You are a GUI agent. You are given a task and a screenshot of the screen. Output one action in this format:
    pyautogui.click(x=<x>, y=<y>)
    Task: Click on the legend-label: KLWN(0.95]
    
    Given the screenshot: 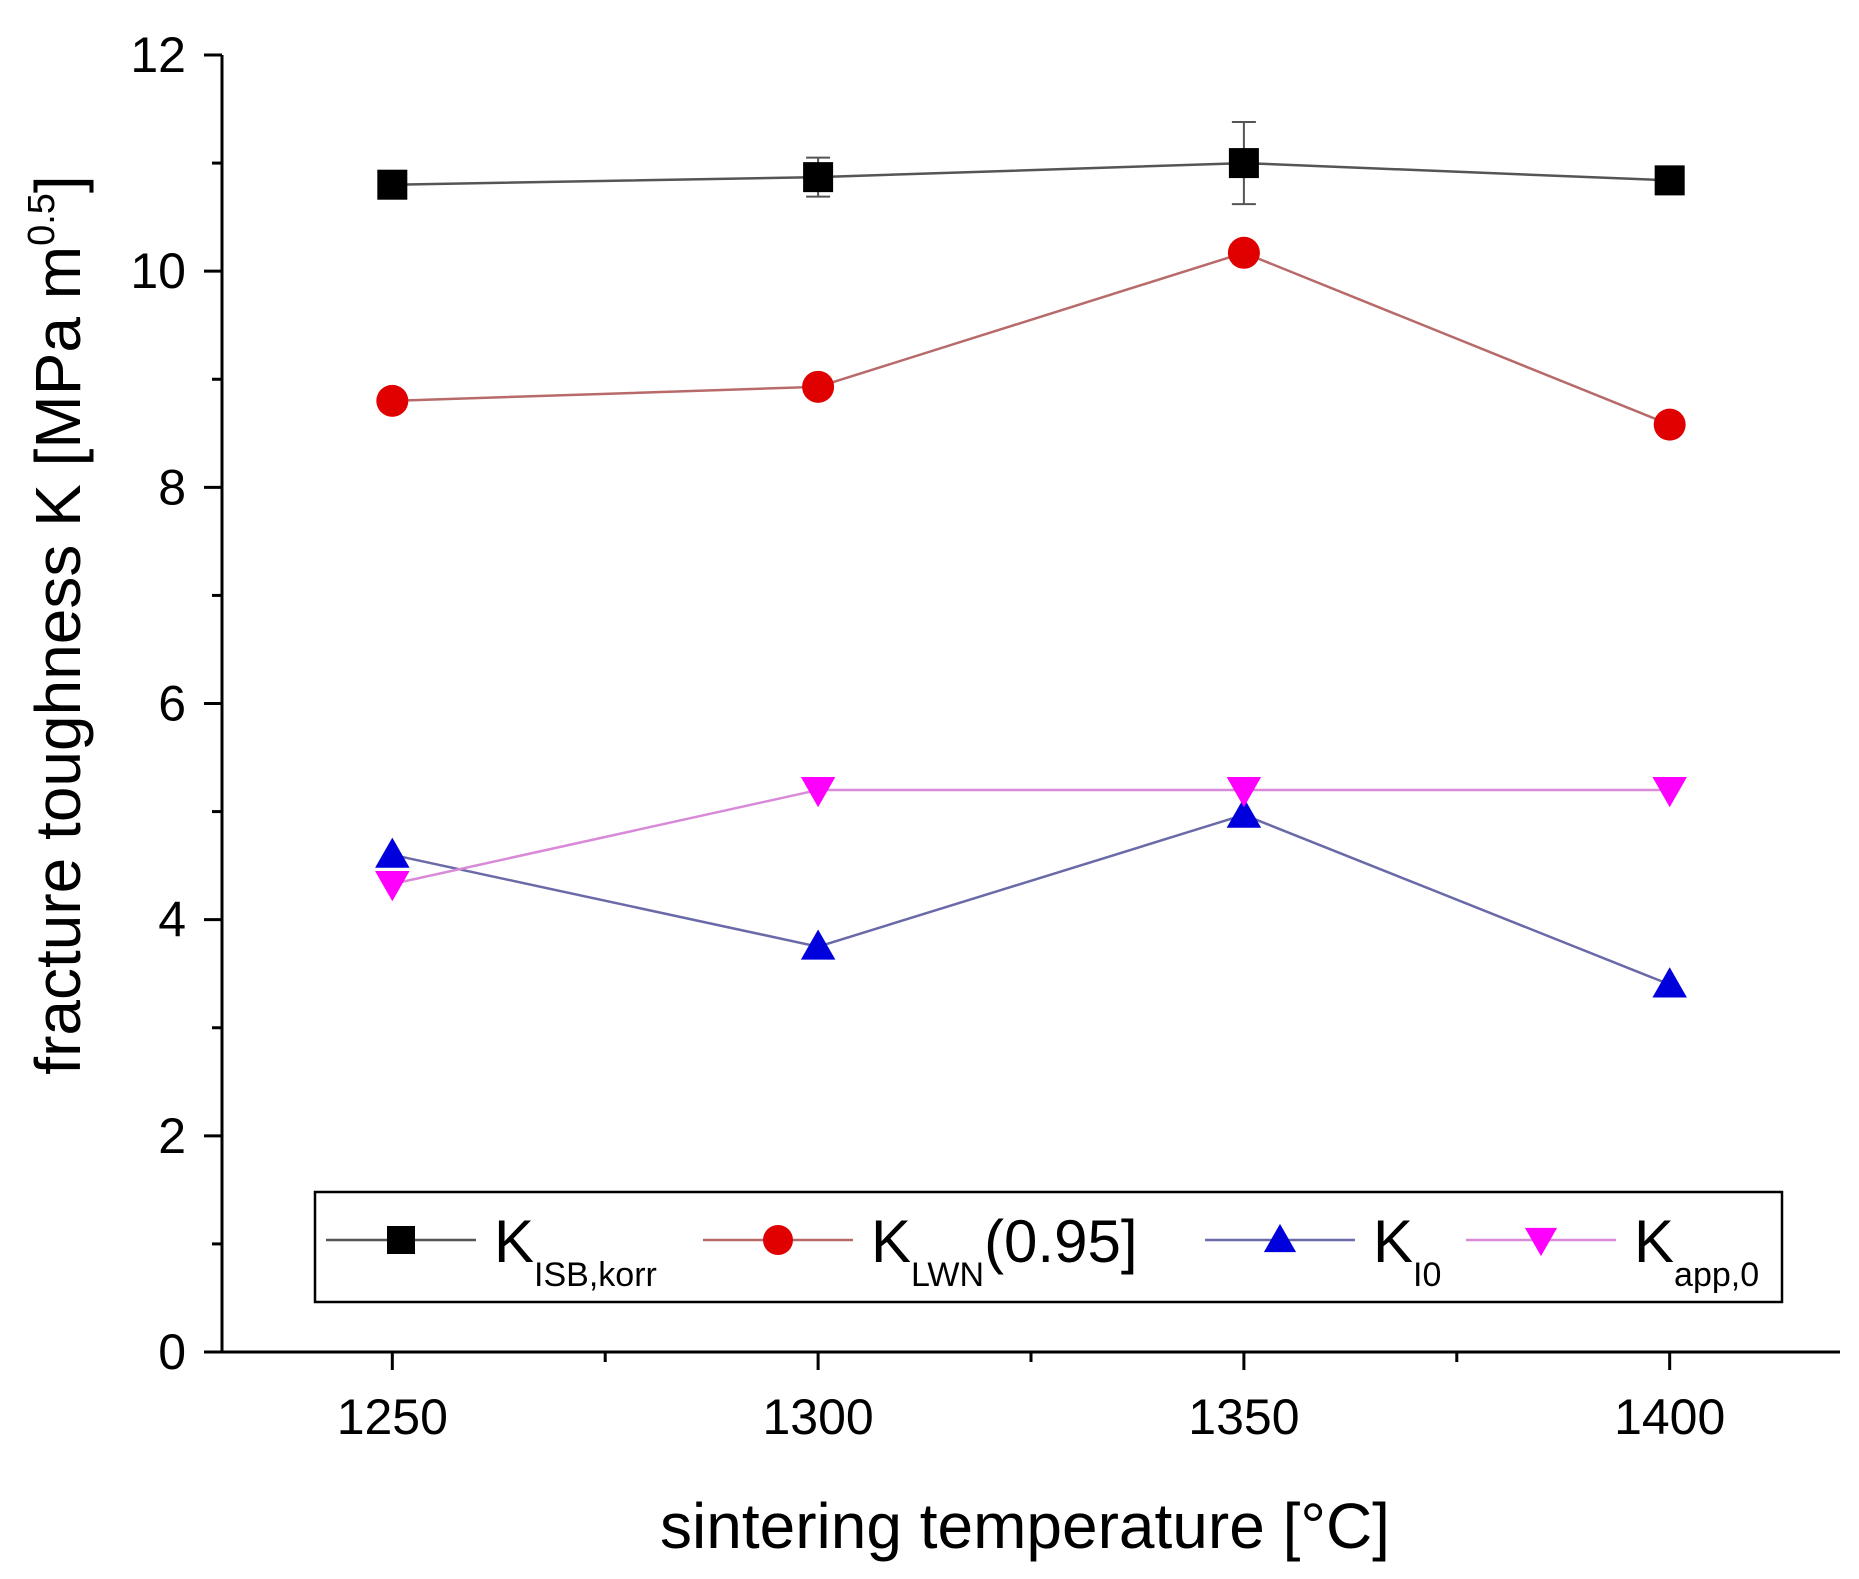 What is the action you would take?
    pyautogui.click(x=1004, y=1251)
    